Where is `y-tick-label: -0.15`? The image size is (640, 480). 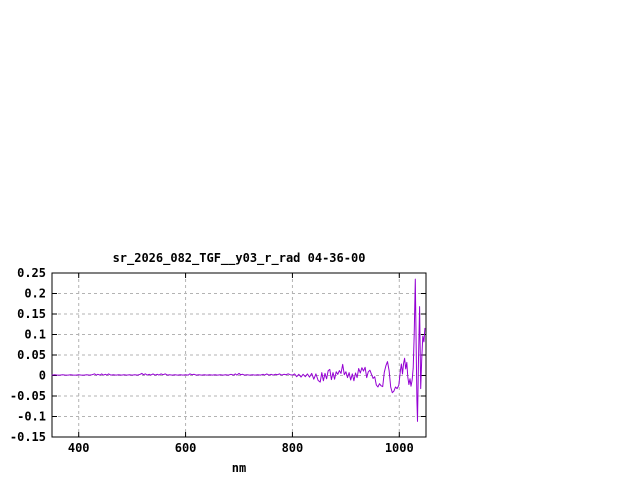
y-tick-label: -0.15 is located at coordinates (28, 437).